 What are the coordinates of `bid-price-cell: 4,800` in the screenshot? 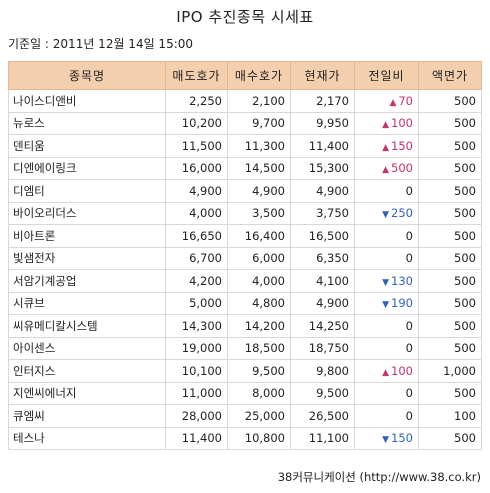 It's located at (259, 303).